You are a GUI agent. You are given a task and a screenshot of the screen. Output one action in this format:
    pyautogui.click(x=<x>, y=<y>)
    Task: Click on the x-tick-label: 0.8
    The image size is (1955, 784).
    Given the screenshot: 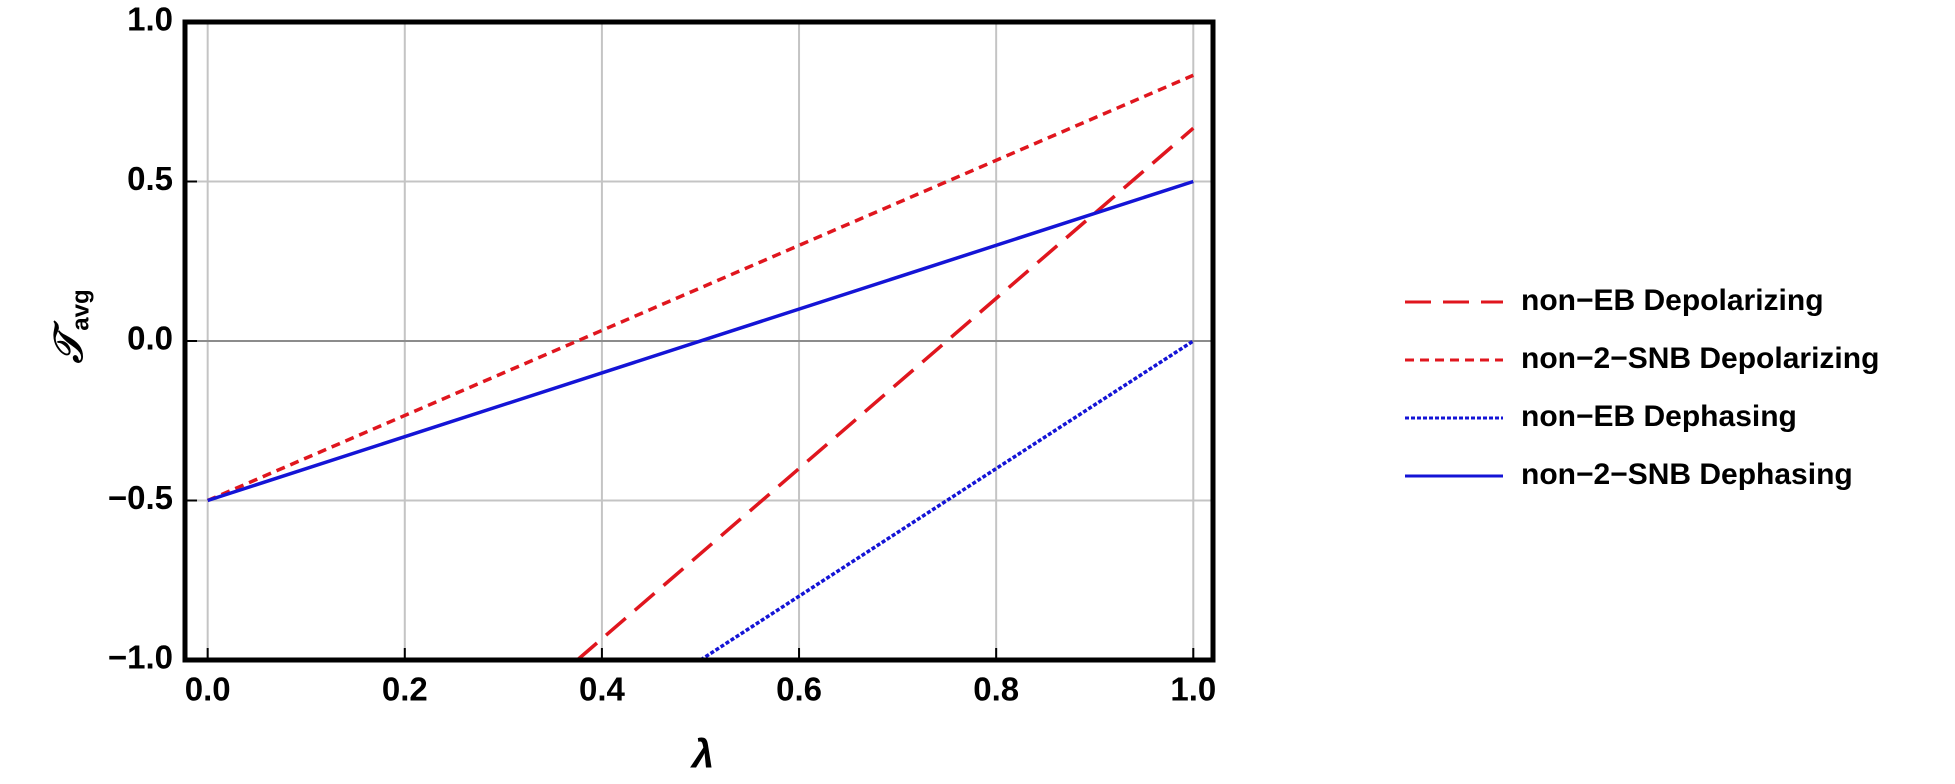 What is the action you would take?
    pyautogui.click(x=996, y=689)
    